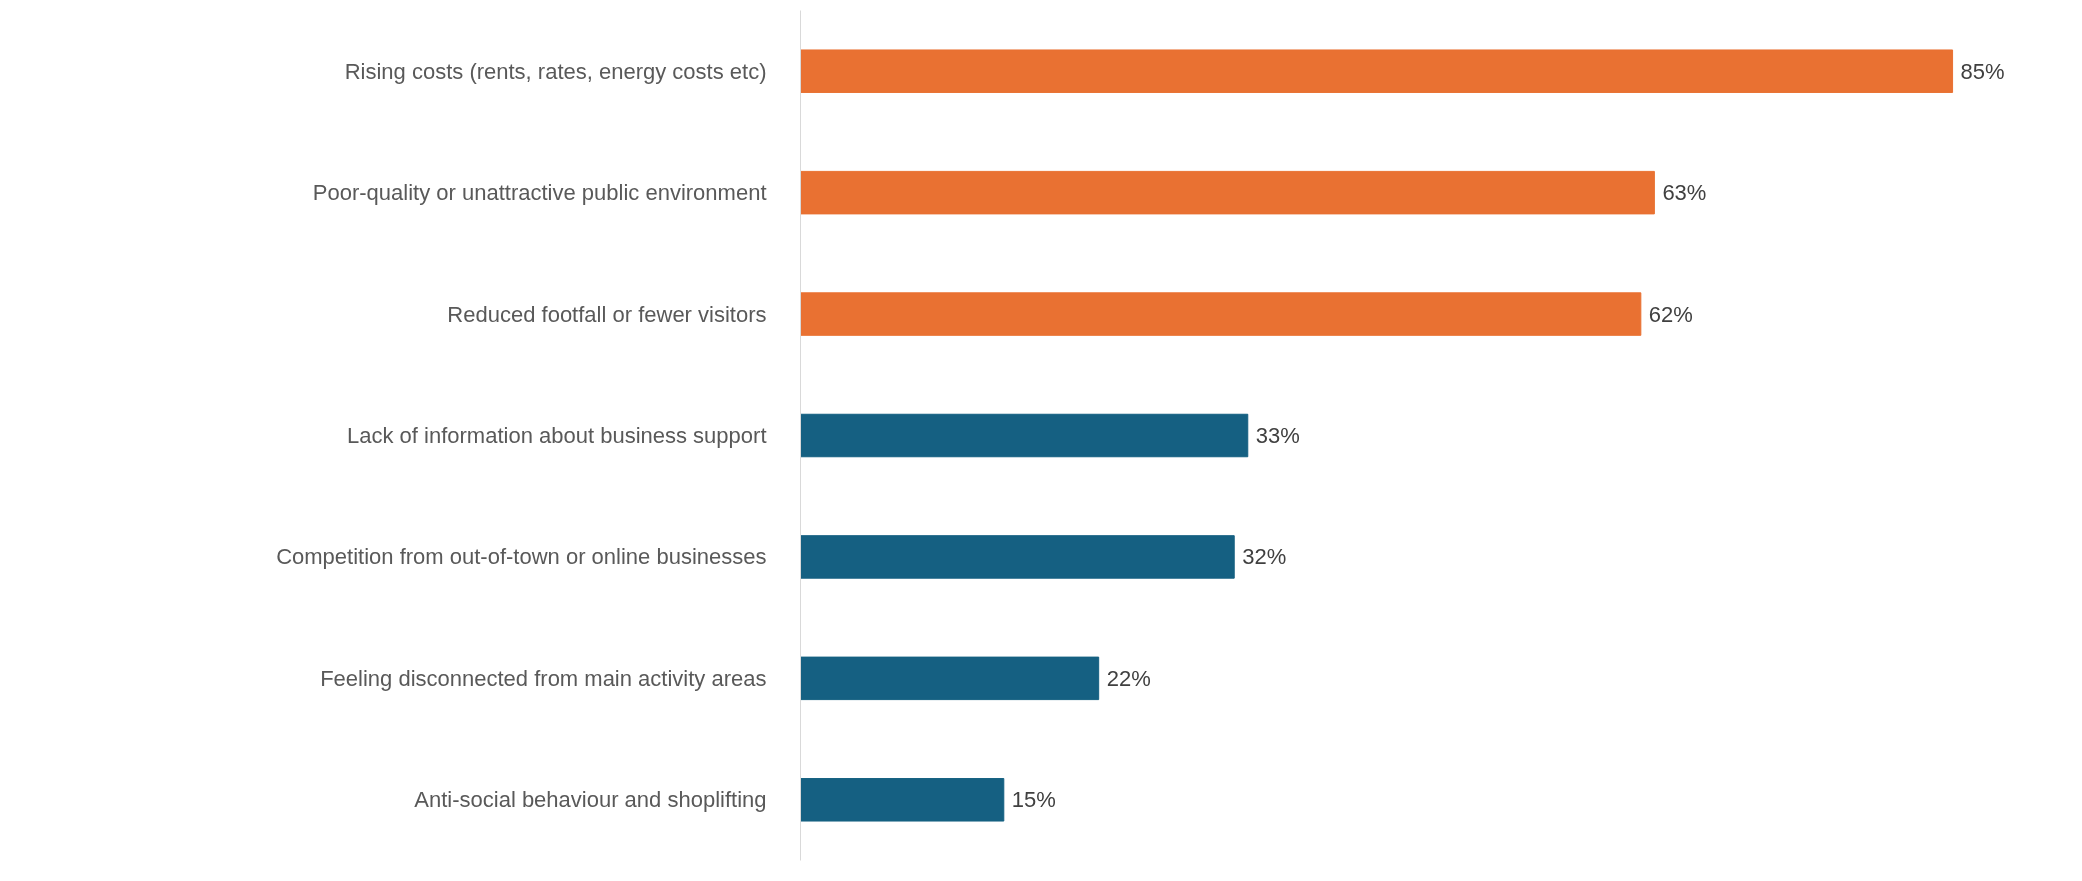 This screenshot has width=2082, height=881. I want to click on data-label: 22%, so click(1128, 678).